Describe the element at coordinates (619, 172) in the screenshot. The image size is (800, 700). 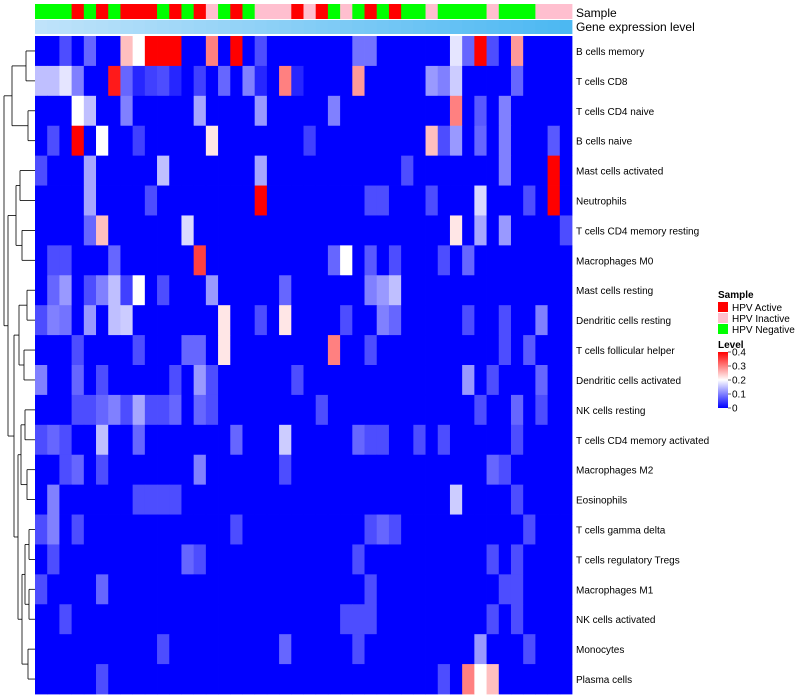
I see `row-label: Mast cells activated` at that location.